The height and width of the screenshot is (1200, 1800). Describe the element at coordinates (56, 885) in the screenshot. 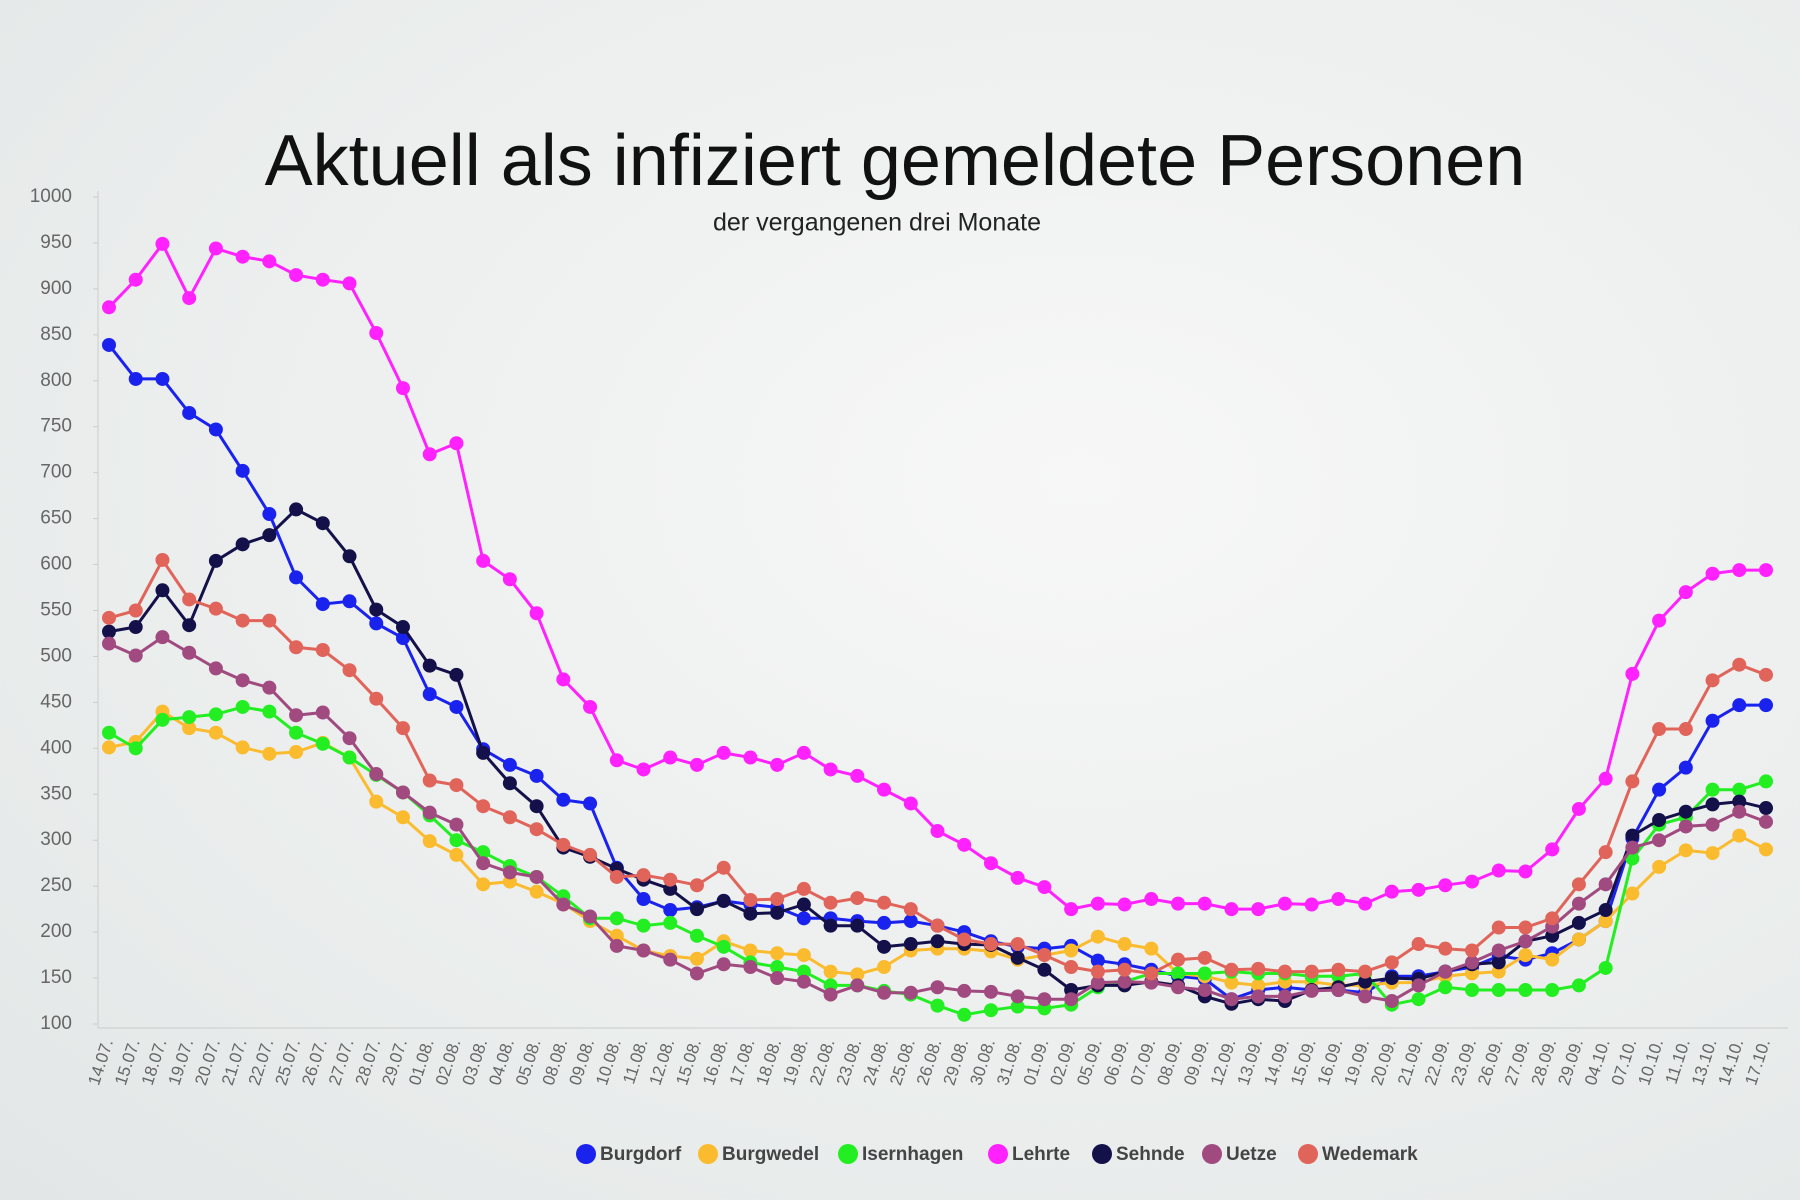

I see `y-tick-label: 250` at that location.